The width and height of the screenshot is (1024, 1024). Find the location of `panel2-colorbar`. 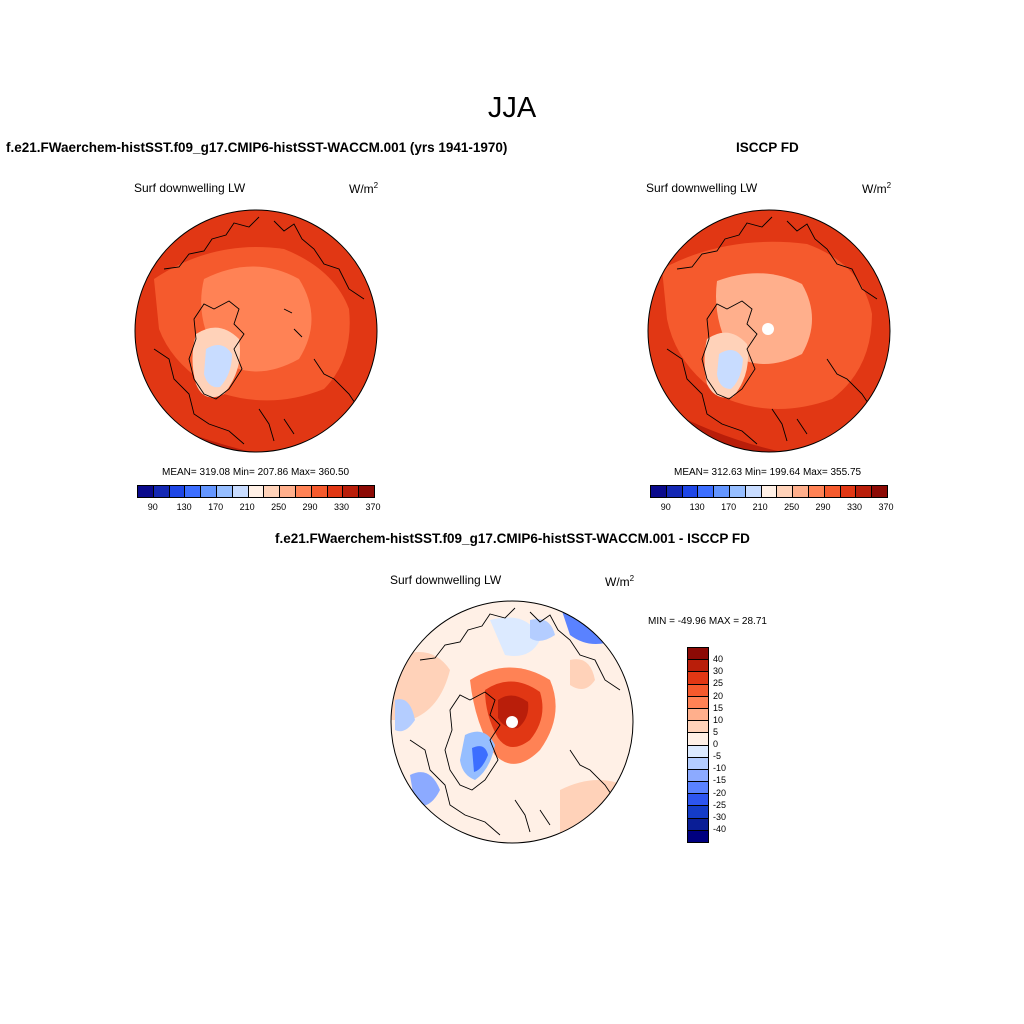

panel2-colorbar is located at coordinates (769, 491).